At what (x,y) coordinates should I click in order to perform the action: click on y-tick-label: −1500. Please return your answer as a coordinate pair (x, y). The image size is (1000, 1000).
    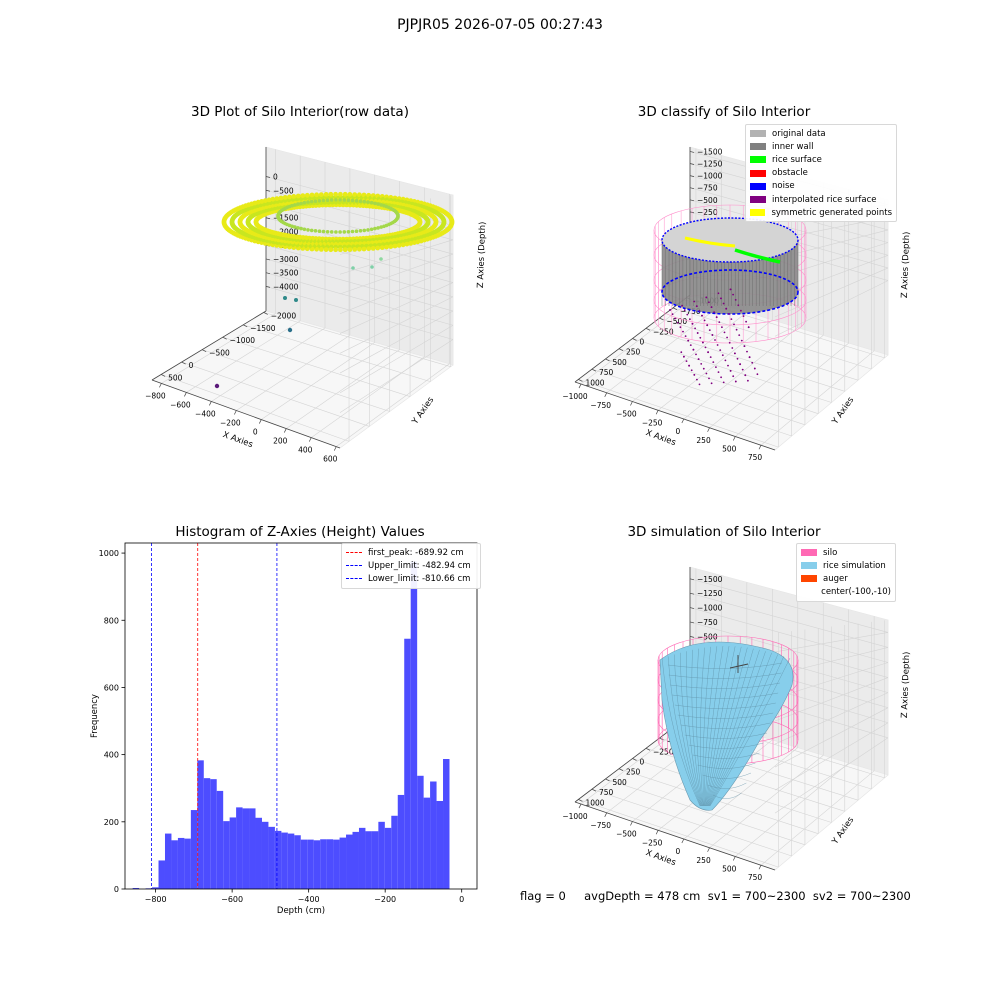
    Looking at the image, I should click on (263, 328).